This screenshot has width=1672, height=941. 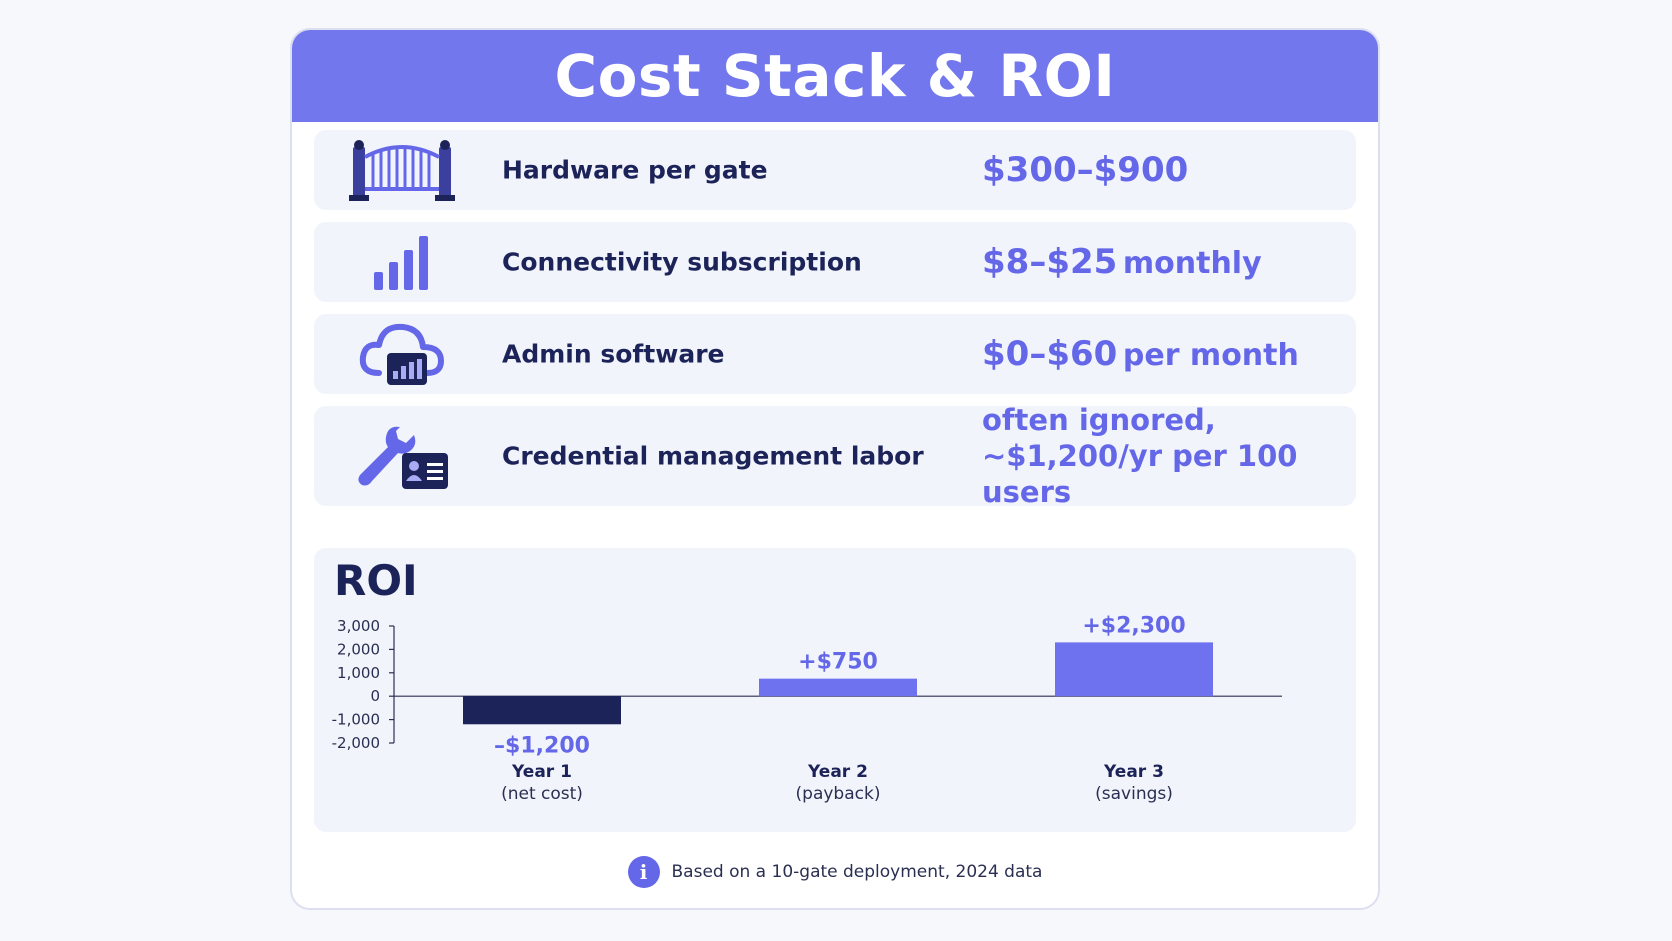 What do you see at coordinates (358, 626) in the screenshot?
I see `y-tick-label: 3,000` at bounding box center [358, 626].